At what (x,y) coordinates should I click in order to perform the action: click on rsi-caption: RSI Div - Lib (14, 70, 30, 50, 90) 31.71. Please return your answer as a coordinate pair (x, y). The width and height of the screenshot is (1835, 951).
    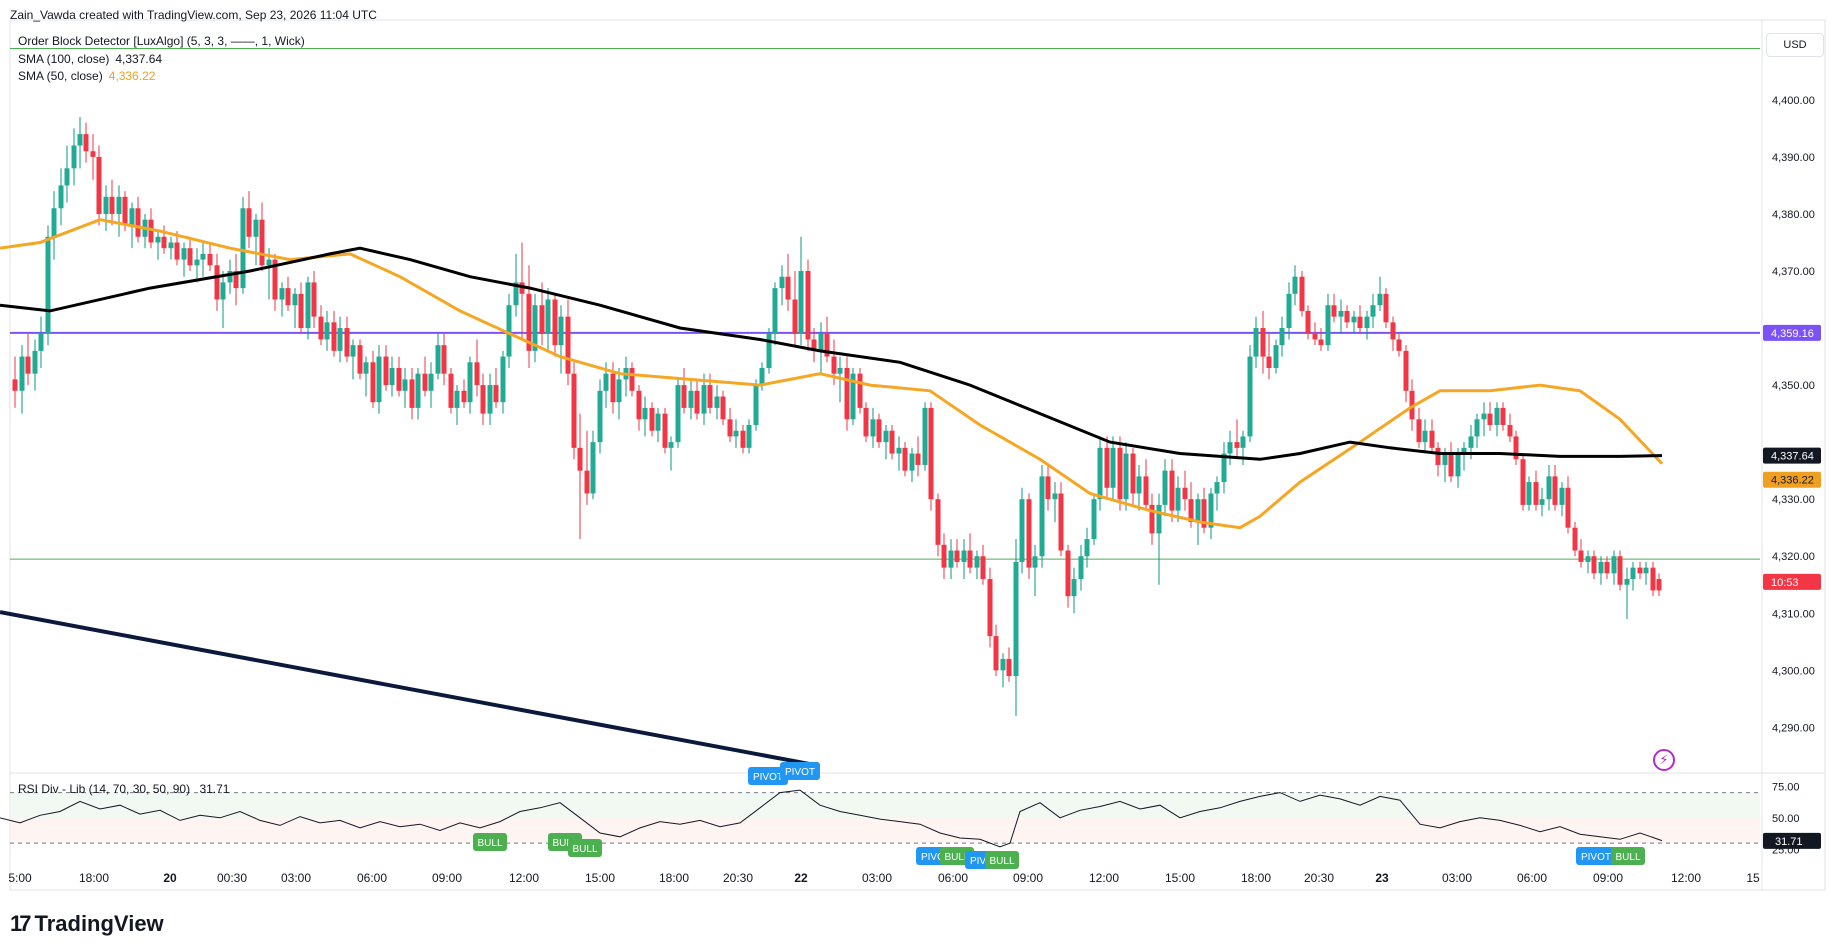
    Looking at the image, I should click on (123, 789).